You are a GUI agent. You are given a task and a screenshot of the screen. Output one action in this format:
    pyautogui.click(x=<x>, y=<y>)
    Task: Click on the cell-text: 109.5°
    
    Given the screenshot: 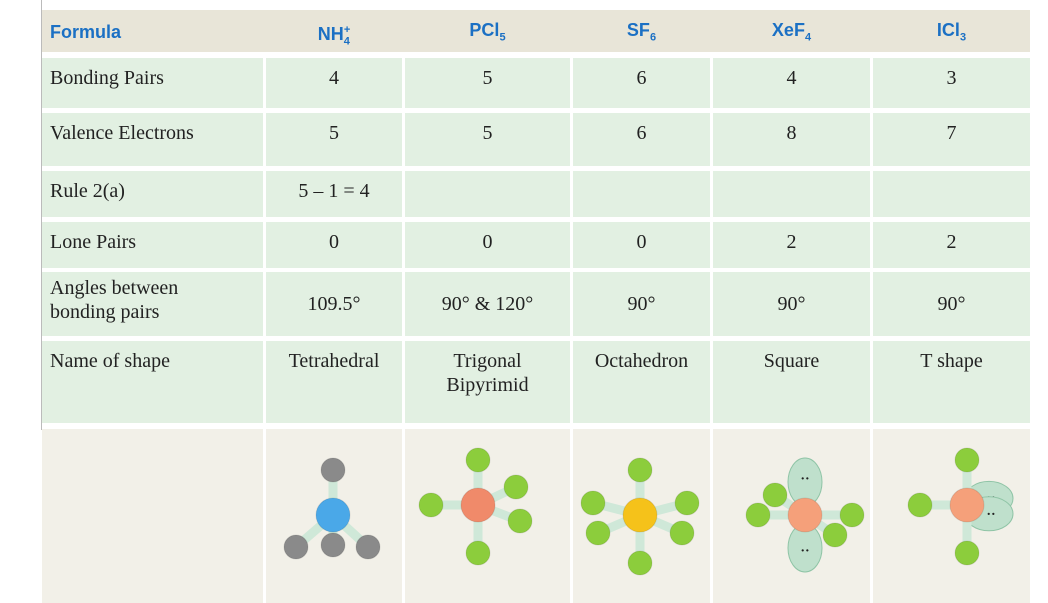 What is the action you would take?
    pyautogui.click(x=334, y=304)
    